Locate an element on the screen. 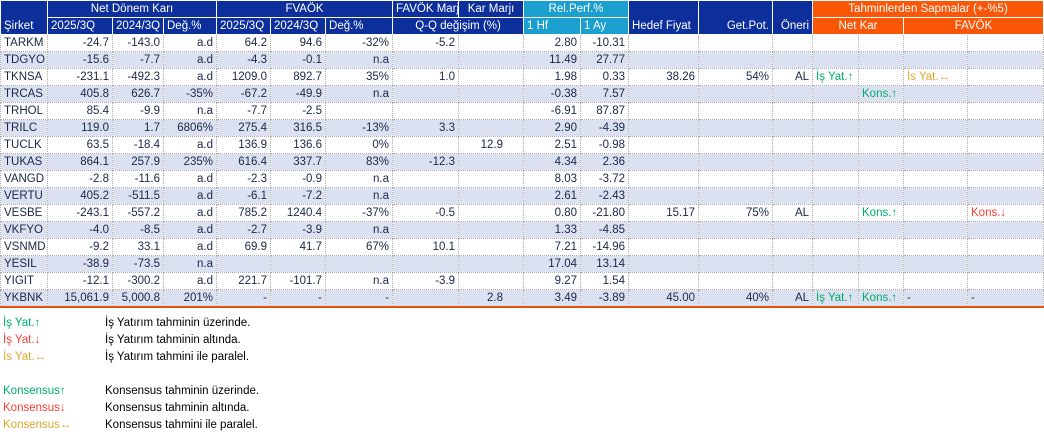 This screenshot has height=435, width=1044. cell-ay1: 1.54 is located at coordinates (605, 281).